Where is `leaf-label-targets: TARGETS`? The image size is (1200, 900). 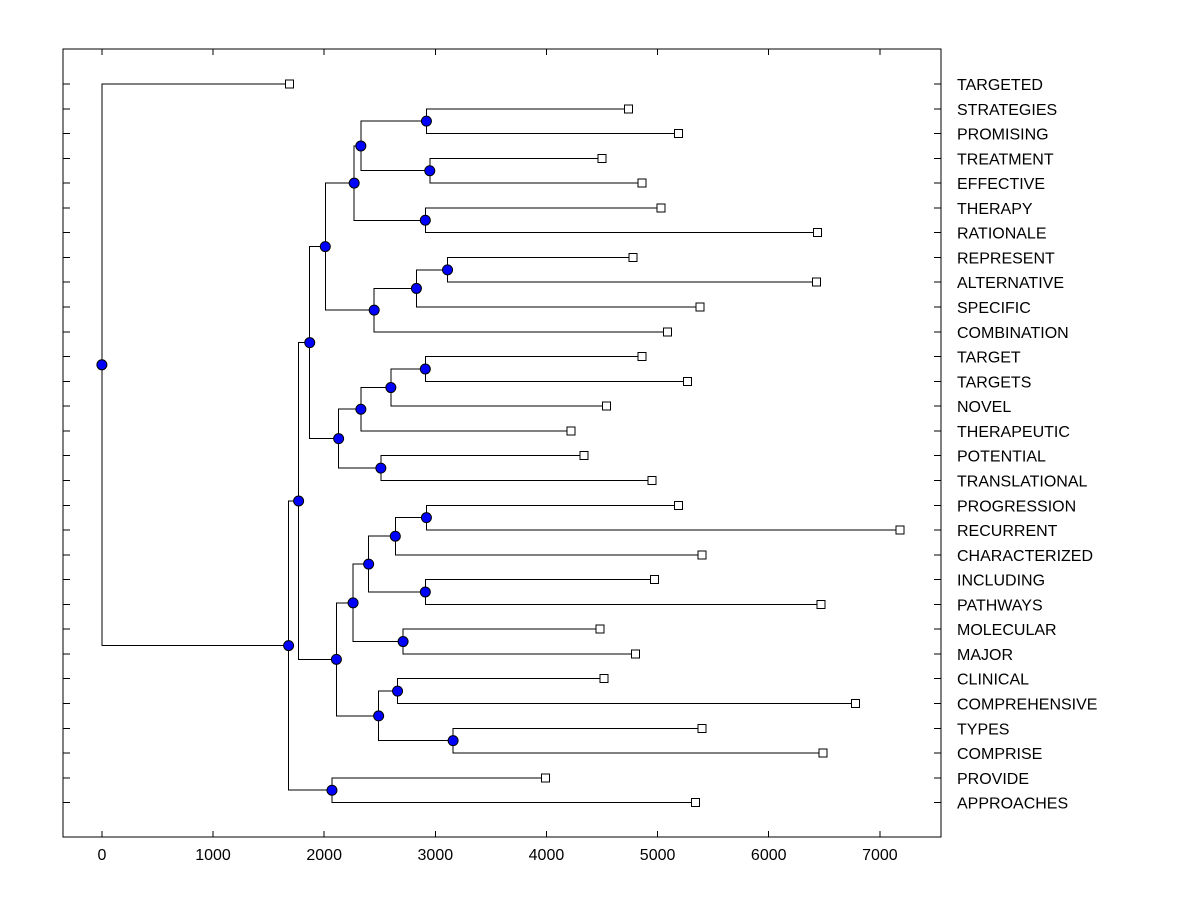 leaf-label-targets: TARGETS is located at coordinates (994, 382).